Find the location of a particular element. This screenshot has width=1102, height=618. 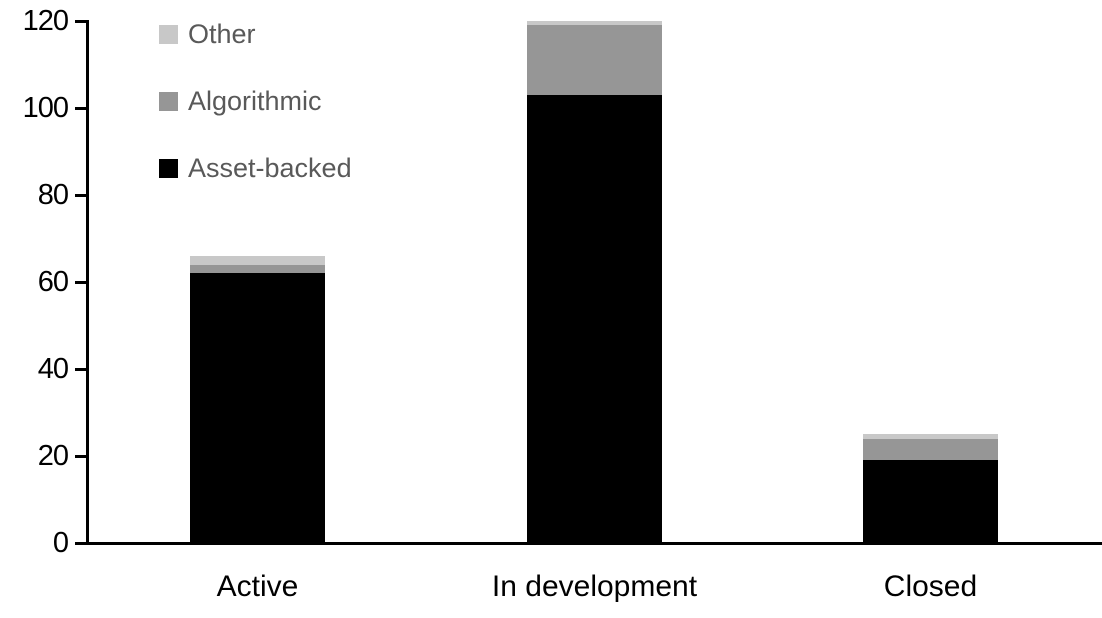

x-axis-line is located at coordinates (588, 543).